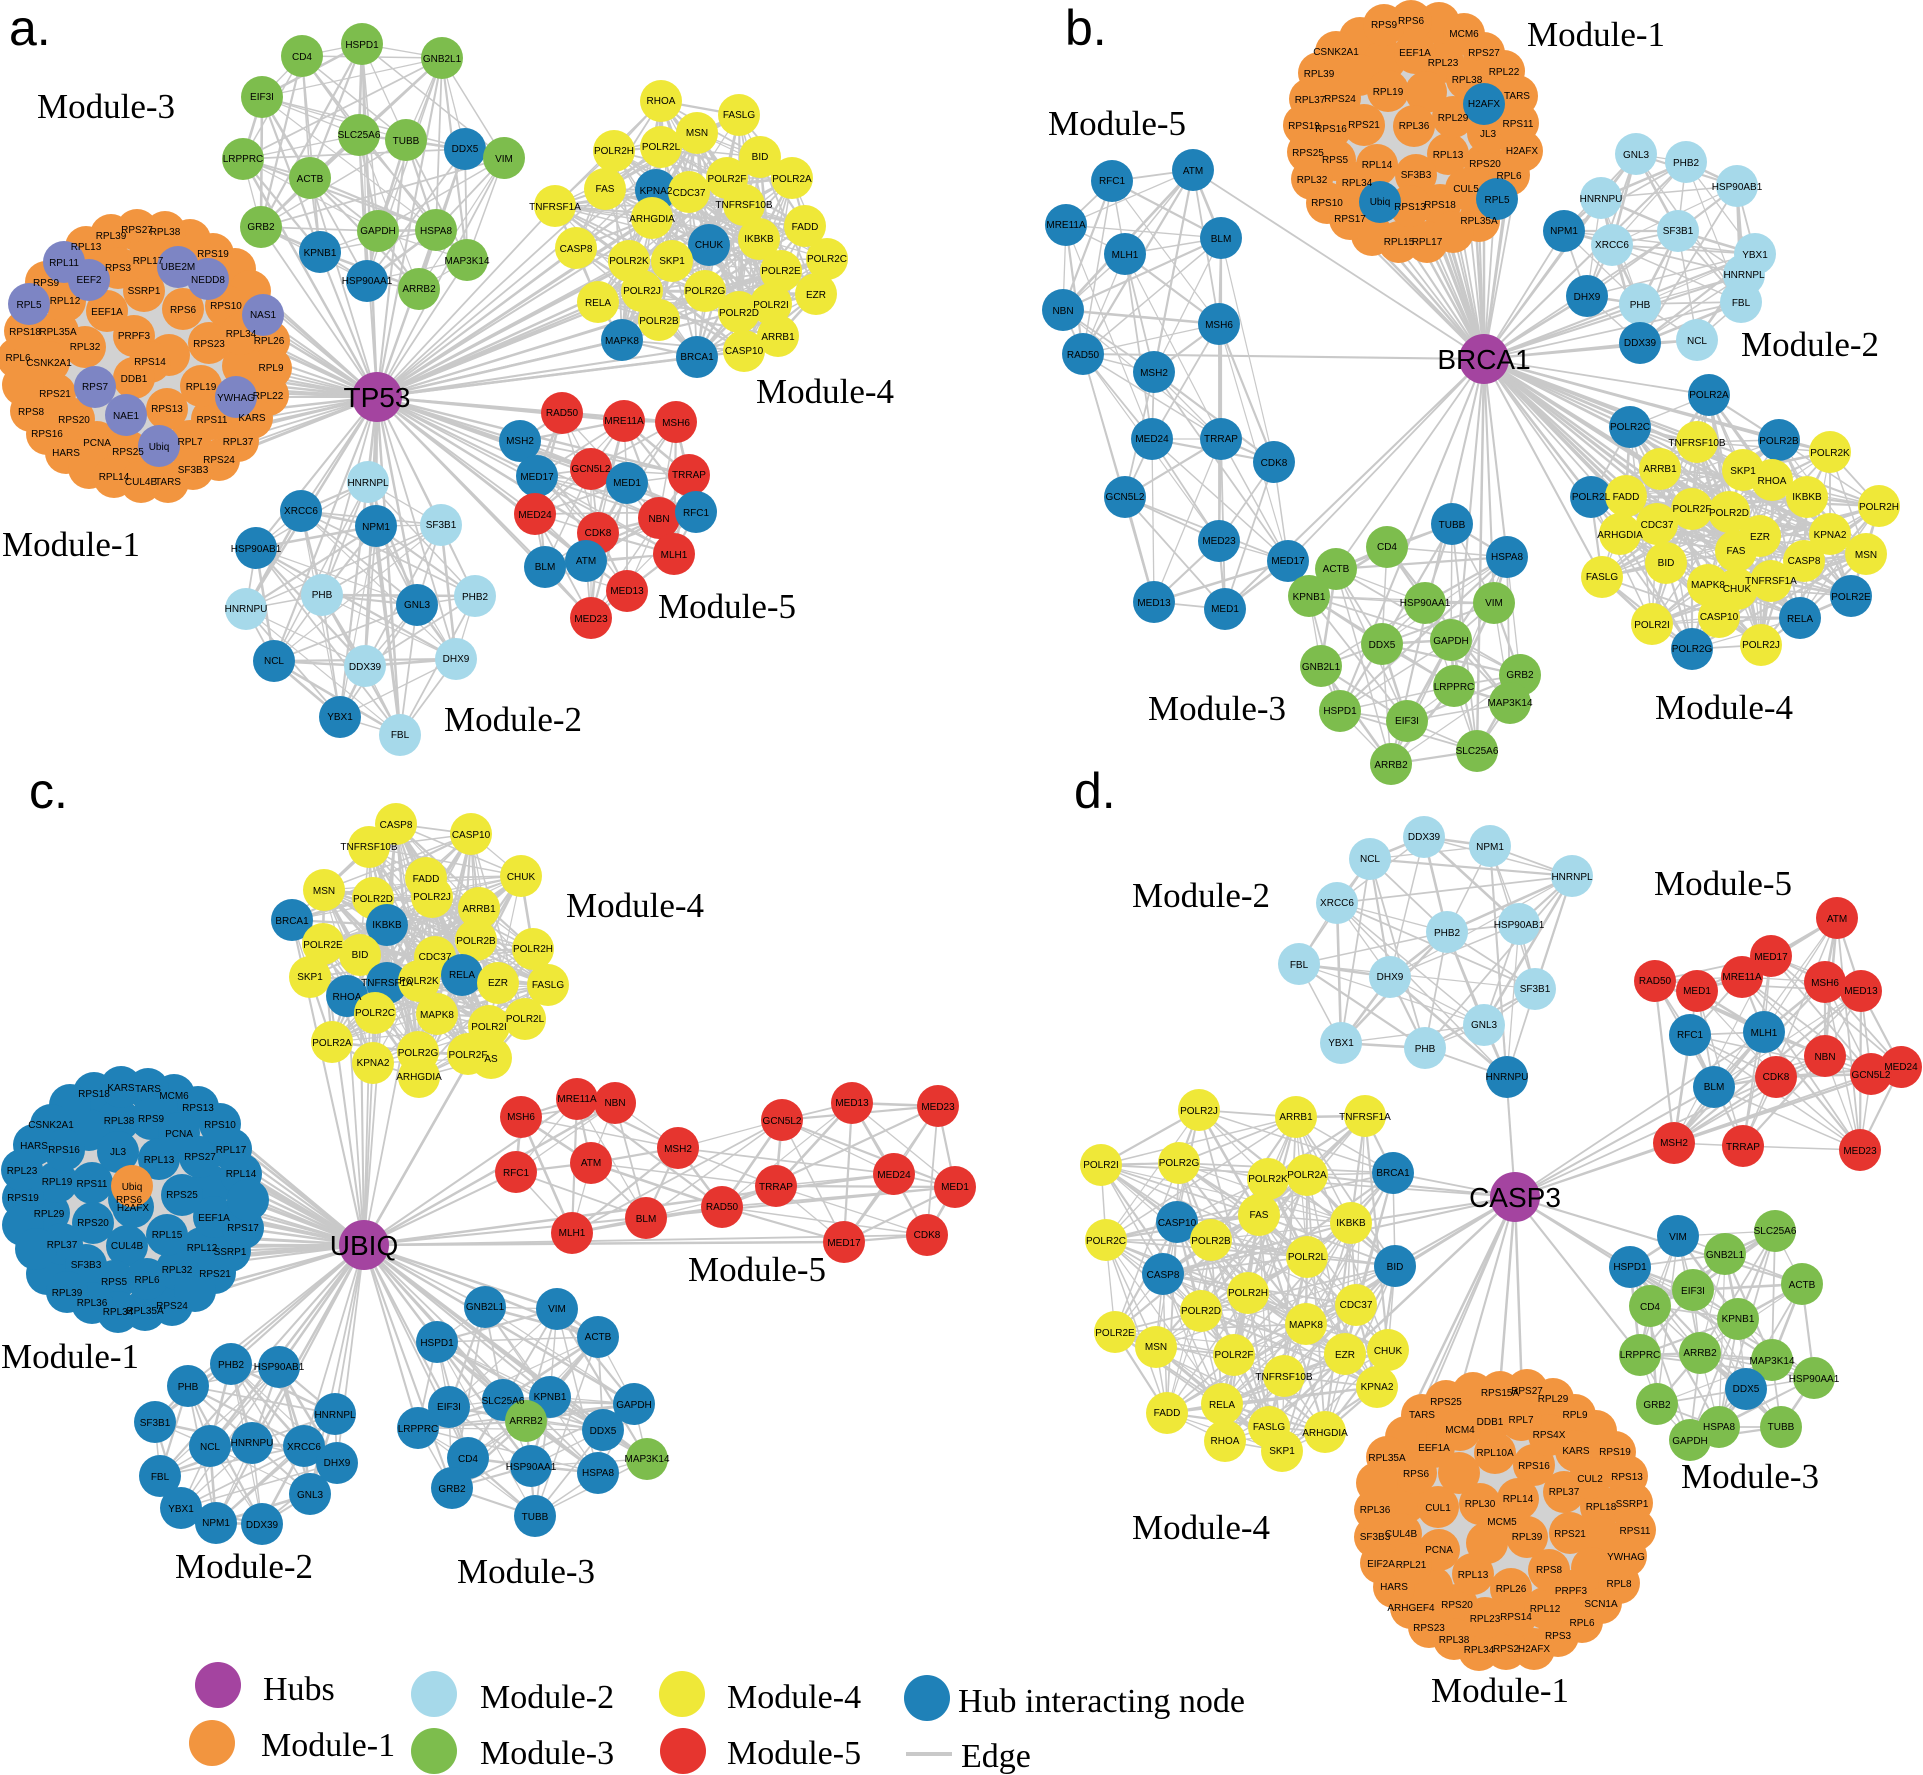 The width and height of the screenshot is (1923, 1775). Describe the element at coordinates (347, 997) in the screenshot. I see `svg-text: RHOA` at that location.